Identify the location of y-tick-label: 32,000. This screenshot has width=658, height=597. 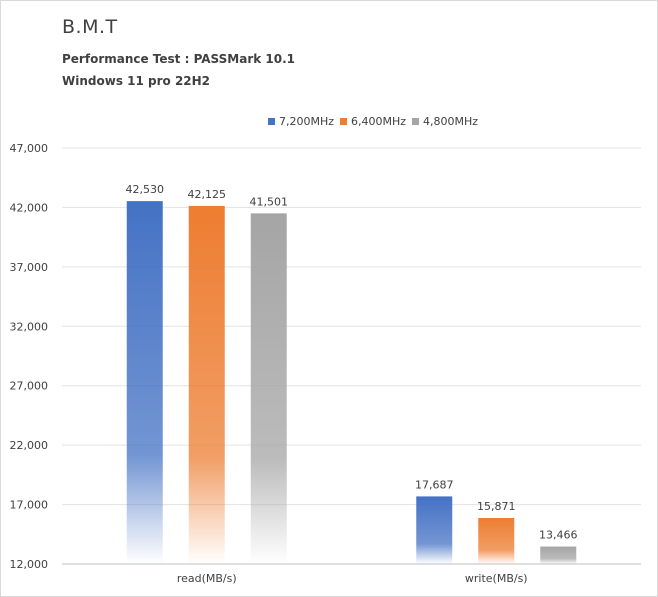
(29, 326).